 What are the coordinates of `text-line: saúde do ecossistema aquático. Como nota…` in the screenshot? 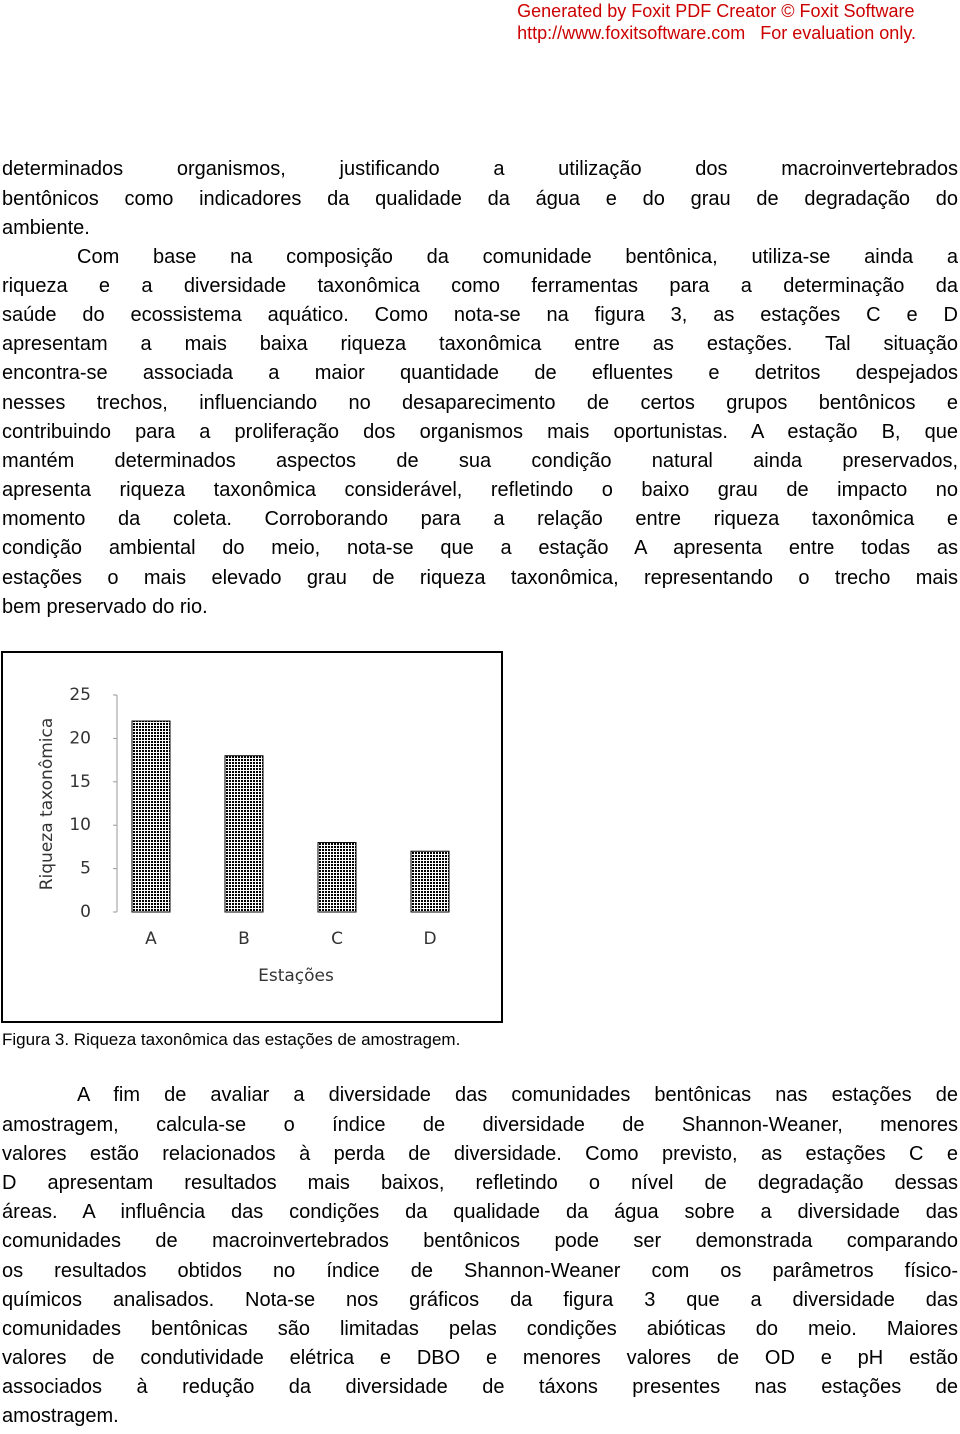 It's located at (480, 314).